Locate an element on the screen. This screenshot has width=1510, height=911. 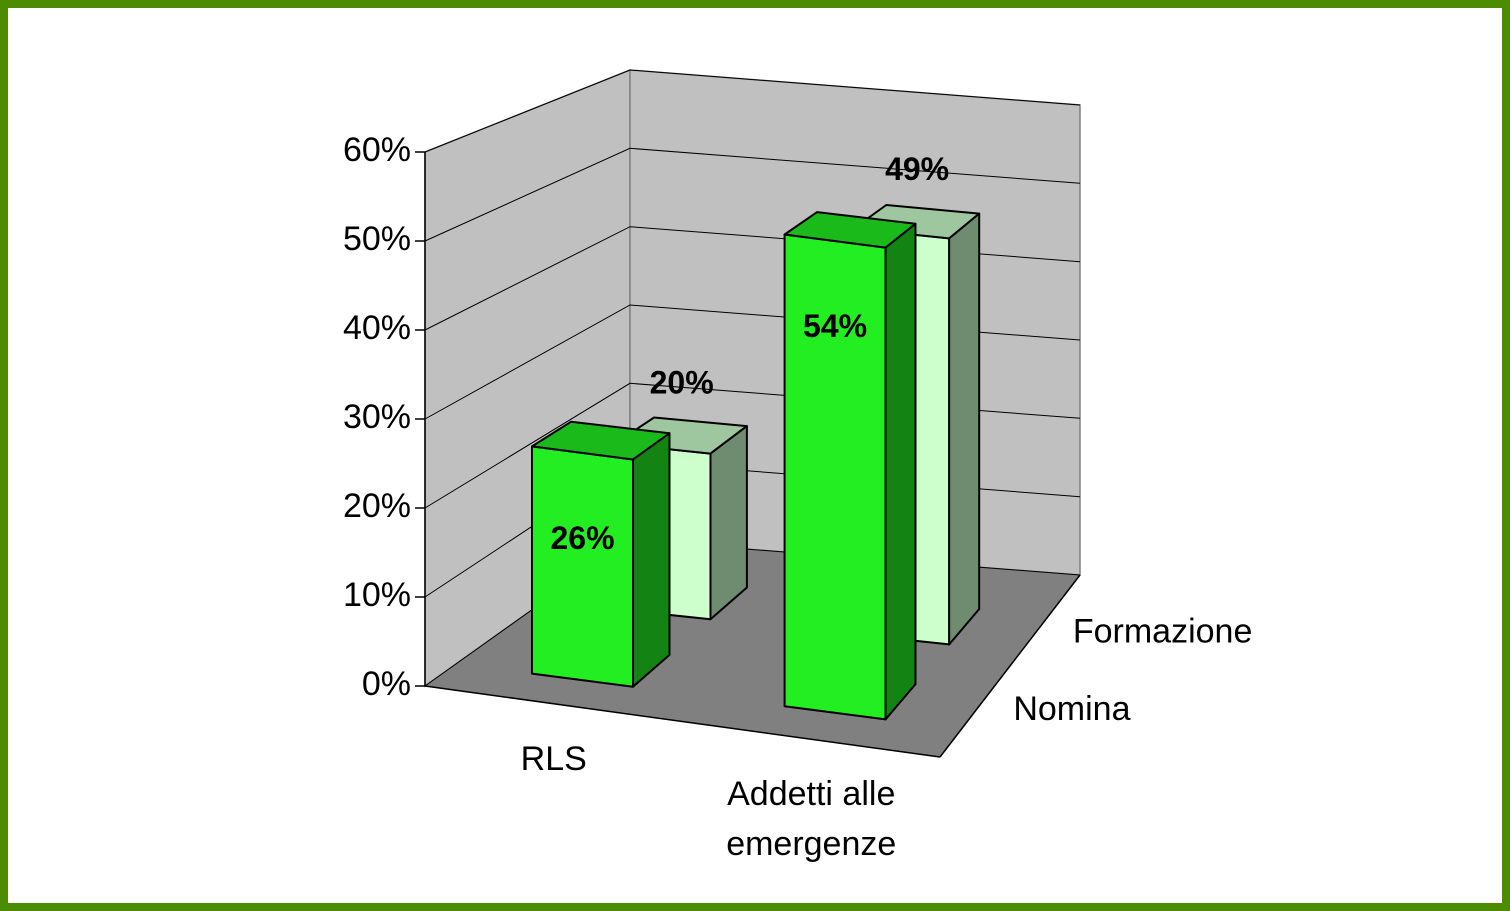
y-tick-label: 10% is located at coordinates (377, 595).